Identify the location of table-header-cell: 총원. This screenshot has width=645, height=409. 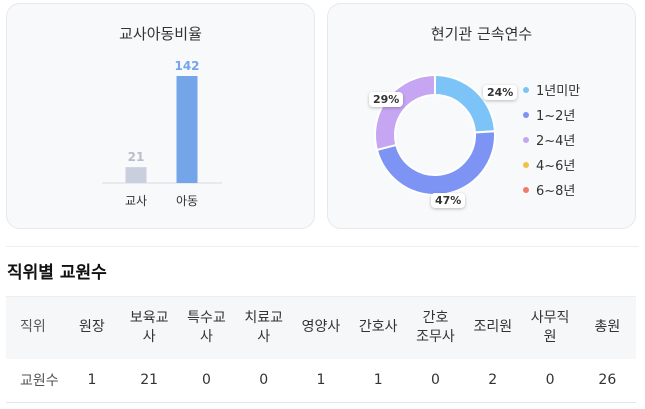
(607, 327).